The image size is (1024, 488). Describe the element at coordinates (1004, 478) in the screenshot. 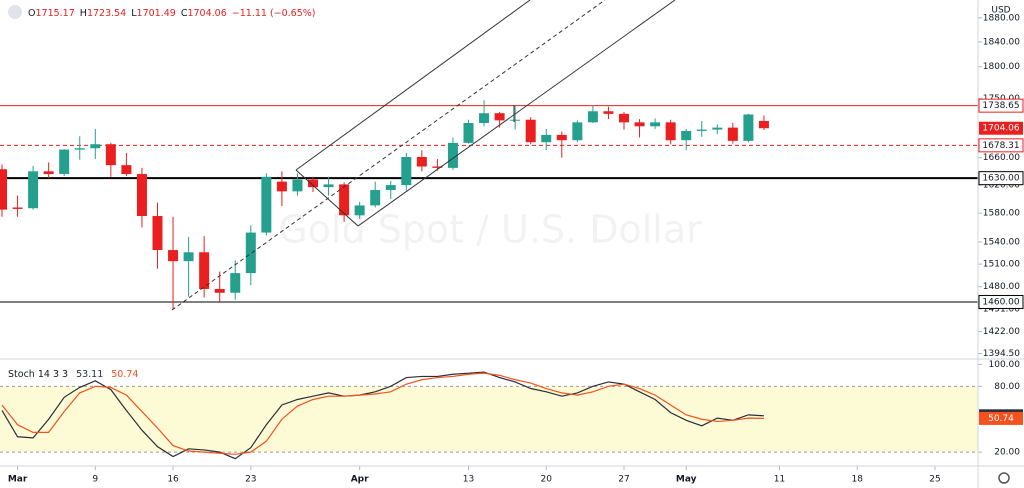

I see `settings-icon` at that location.